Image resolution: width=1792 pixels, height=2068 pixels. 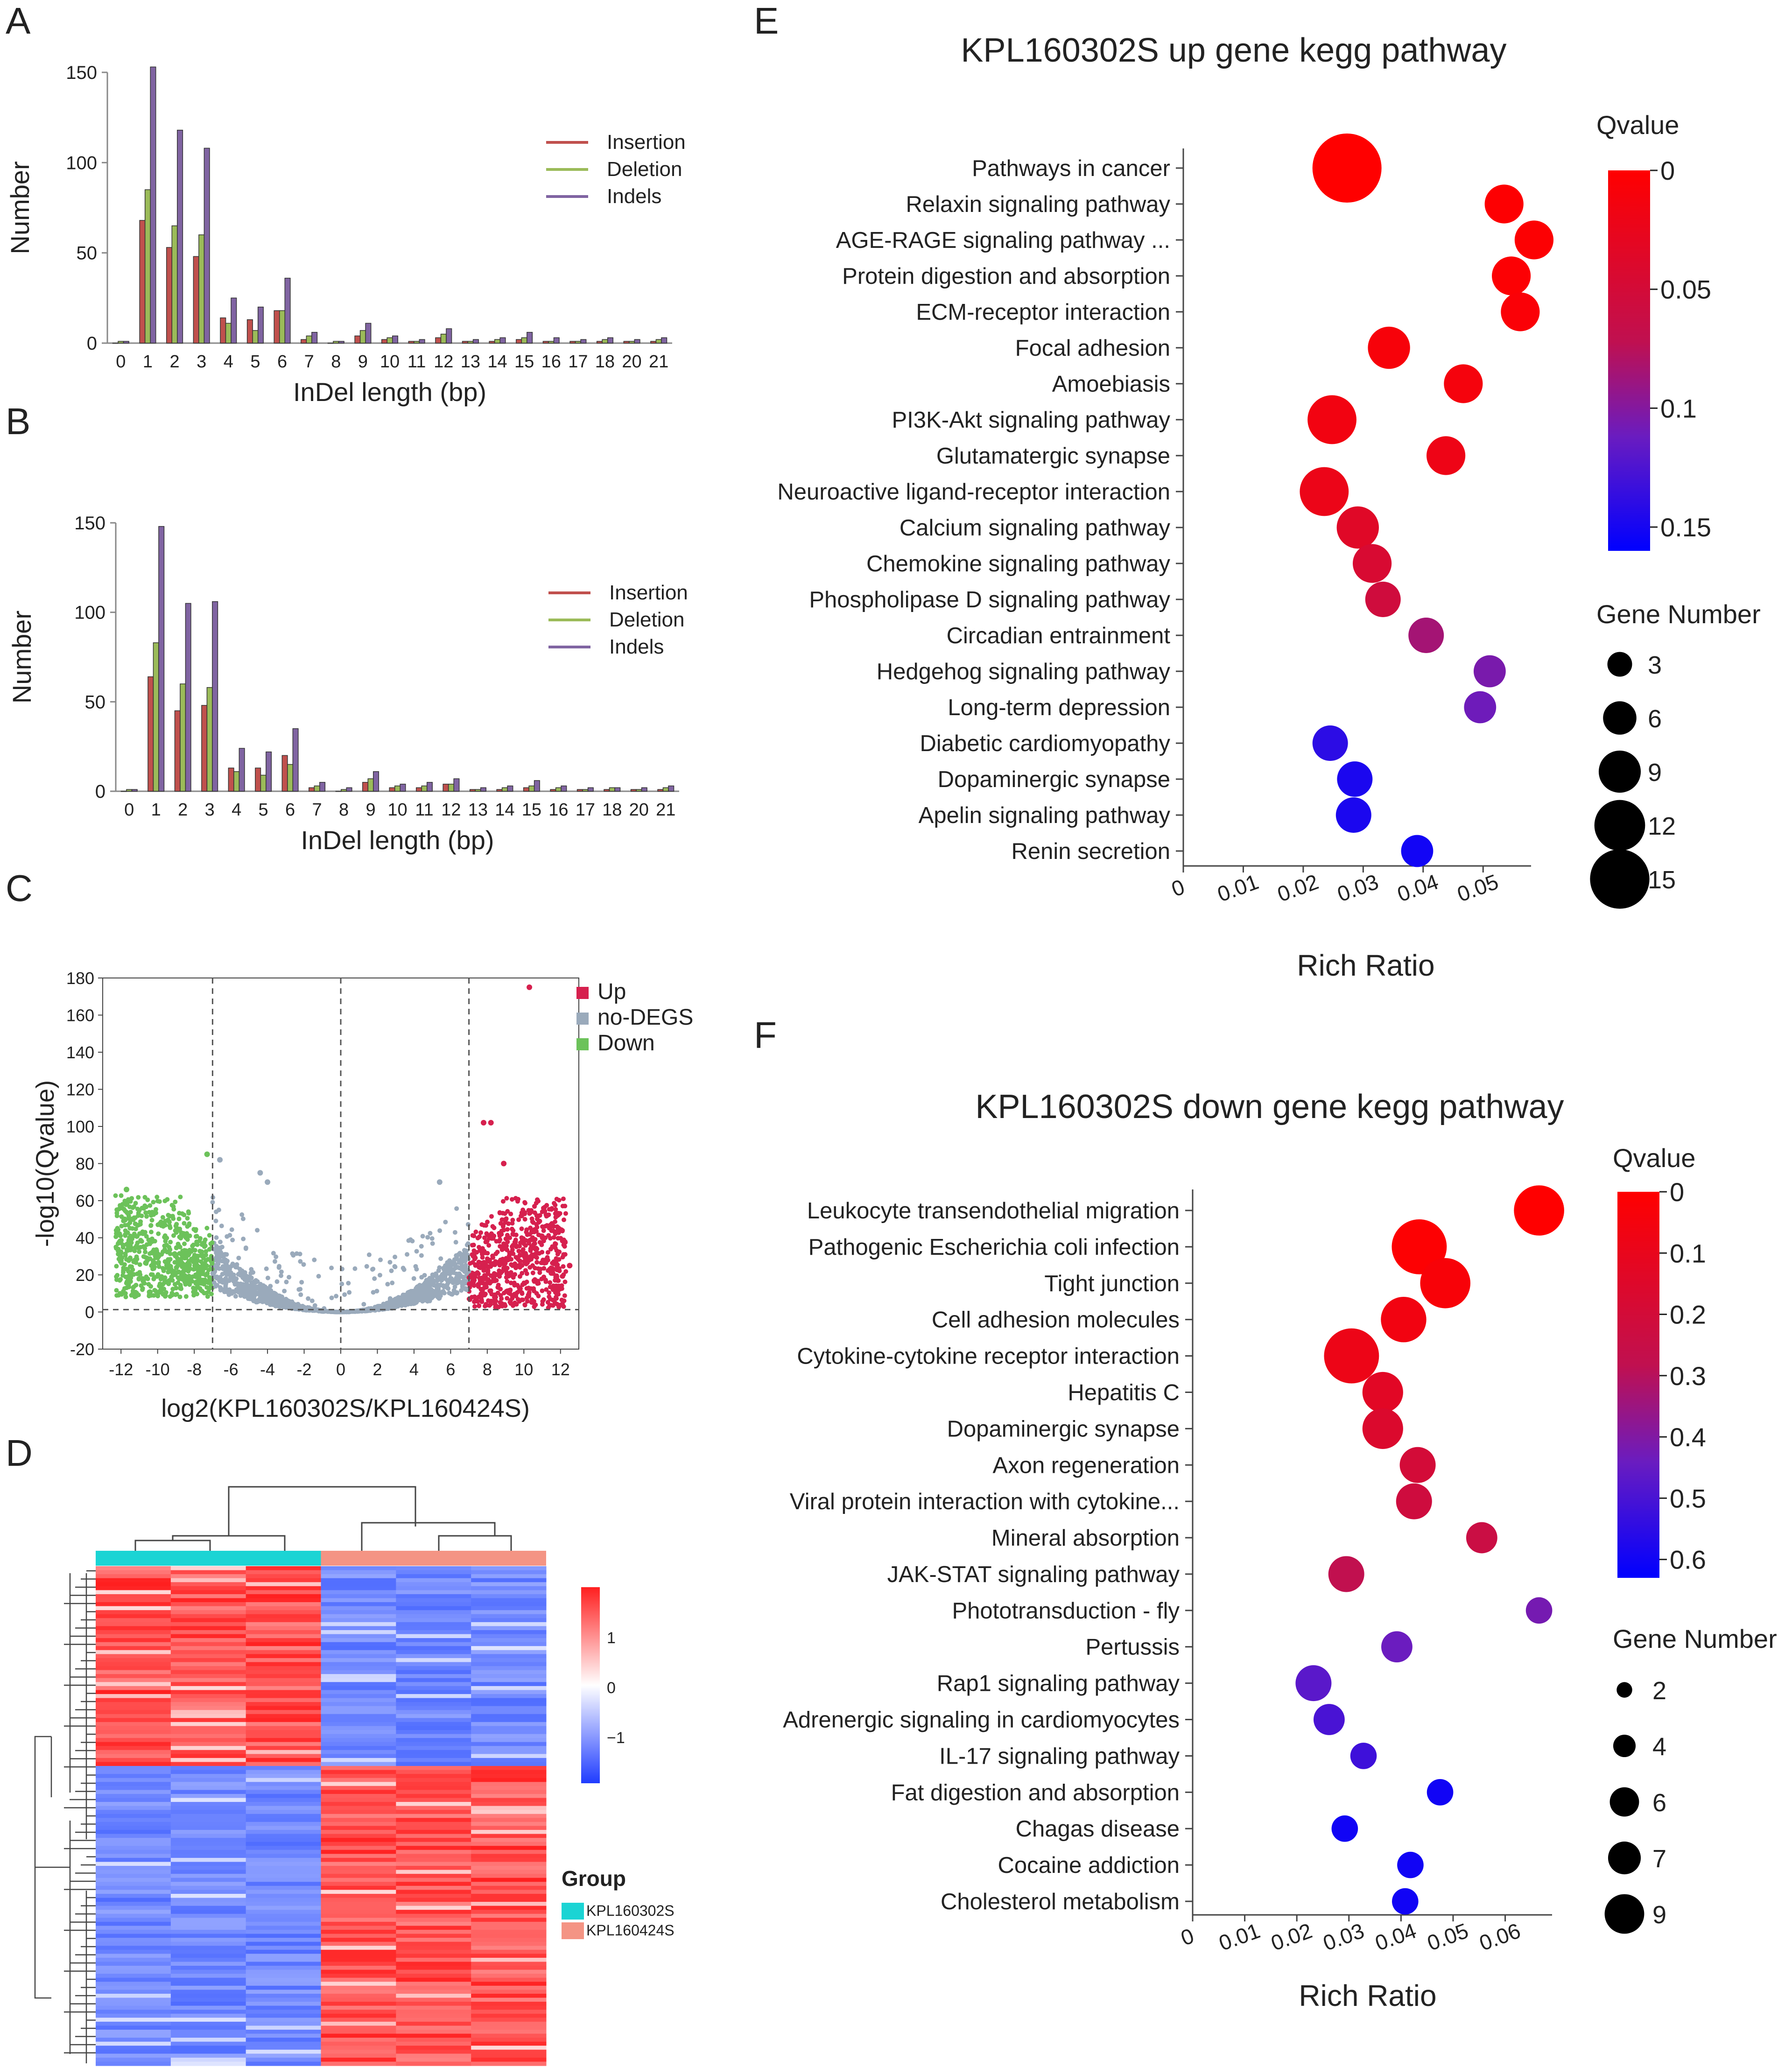 I want to click on pathway-bubble, so click(x=1397, y=1647).